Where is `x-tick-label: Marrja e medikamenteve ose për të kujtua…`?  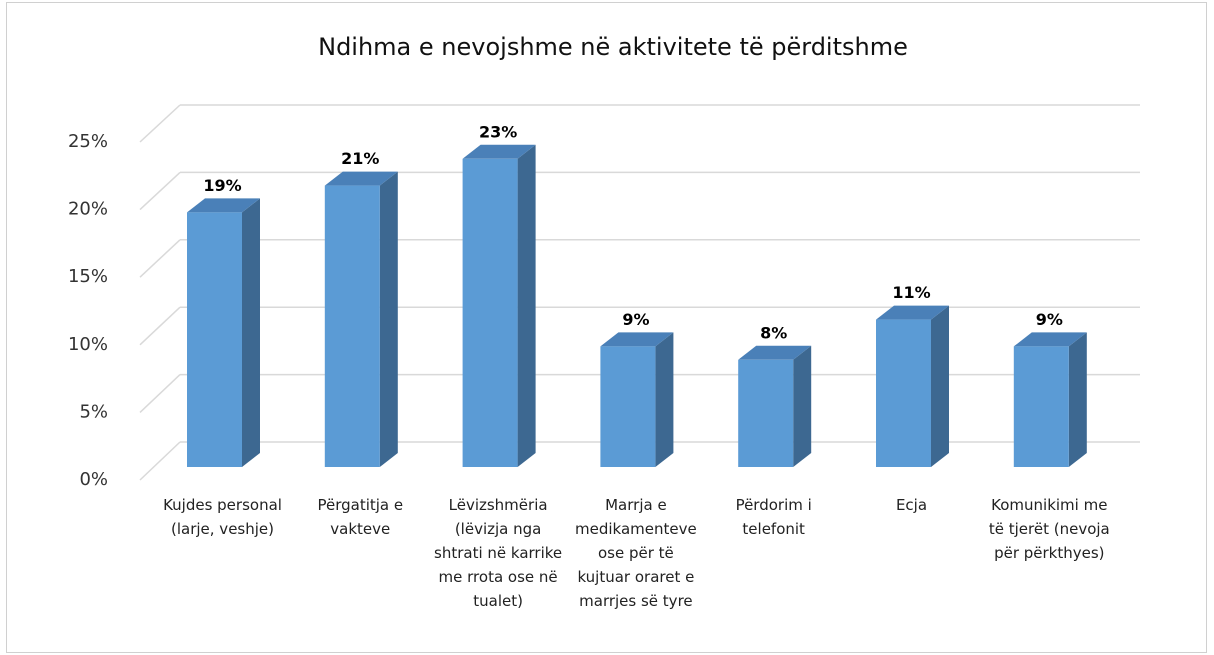
x-tick-label: Marrja e medikamenteve ose për të kujtua… is located at coordinates (636, 553).